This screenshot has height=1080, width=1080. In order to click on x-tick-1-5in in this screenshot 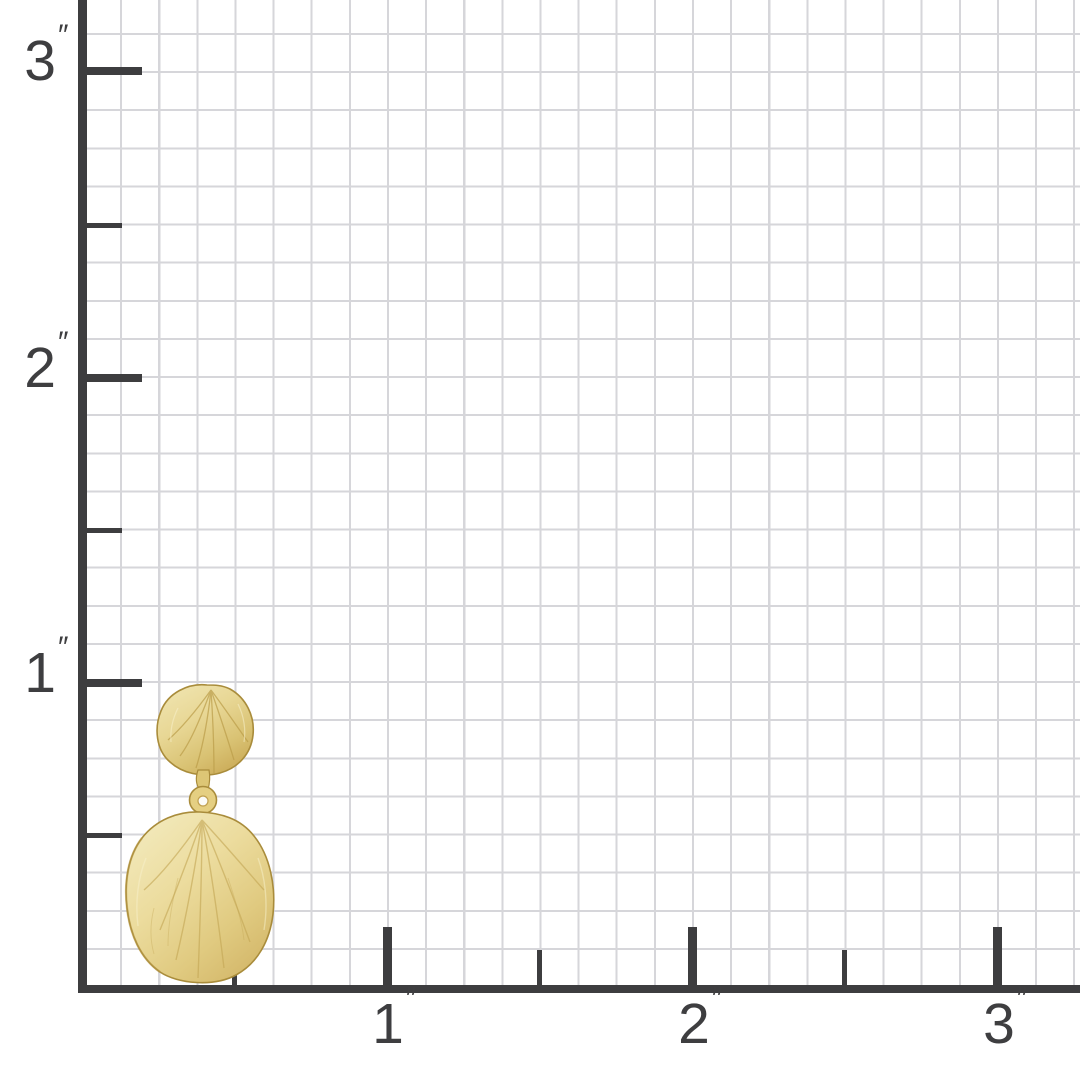, I will do `click(539, 967)`.